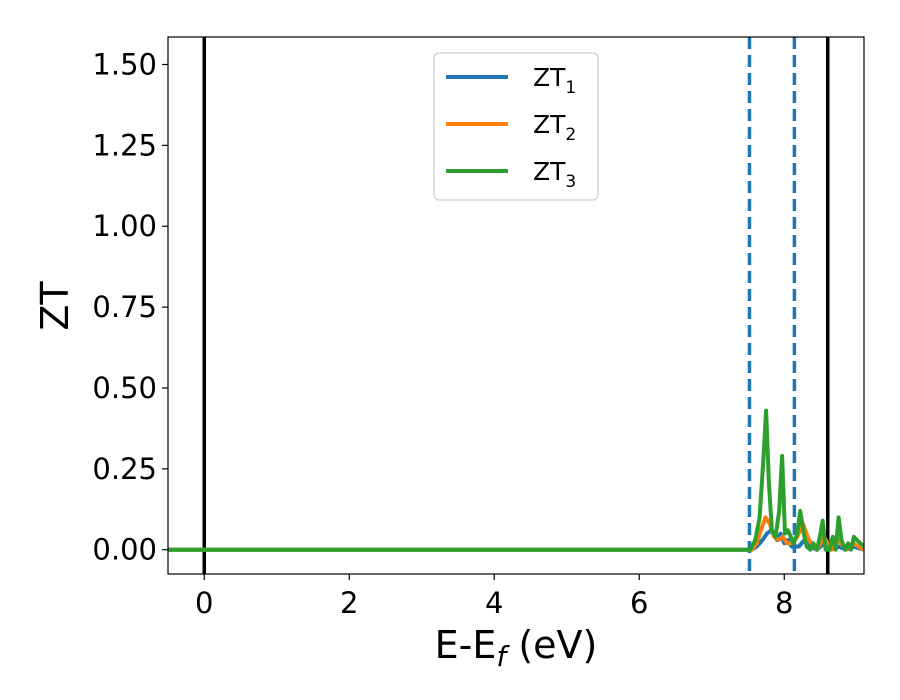 This screenshot has width=900, height=700. I want to click on legend-box, so click(516, 126).